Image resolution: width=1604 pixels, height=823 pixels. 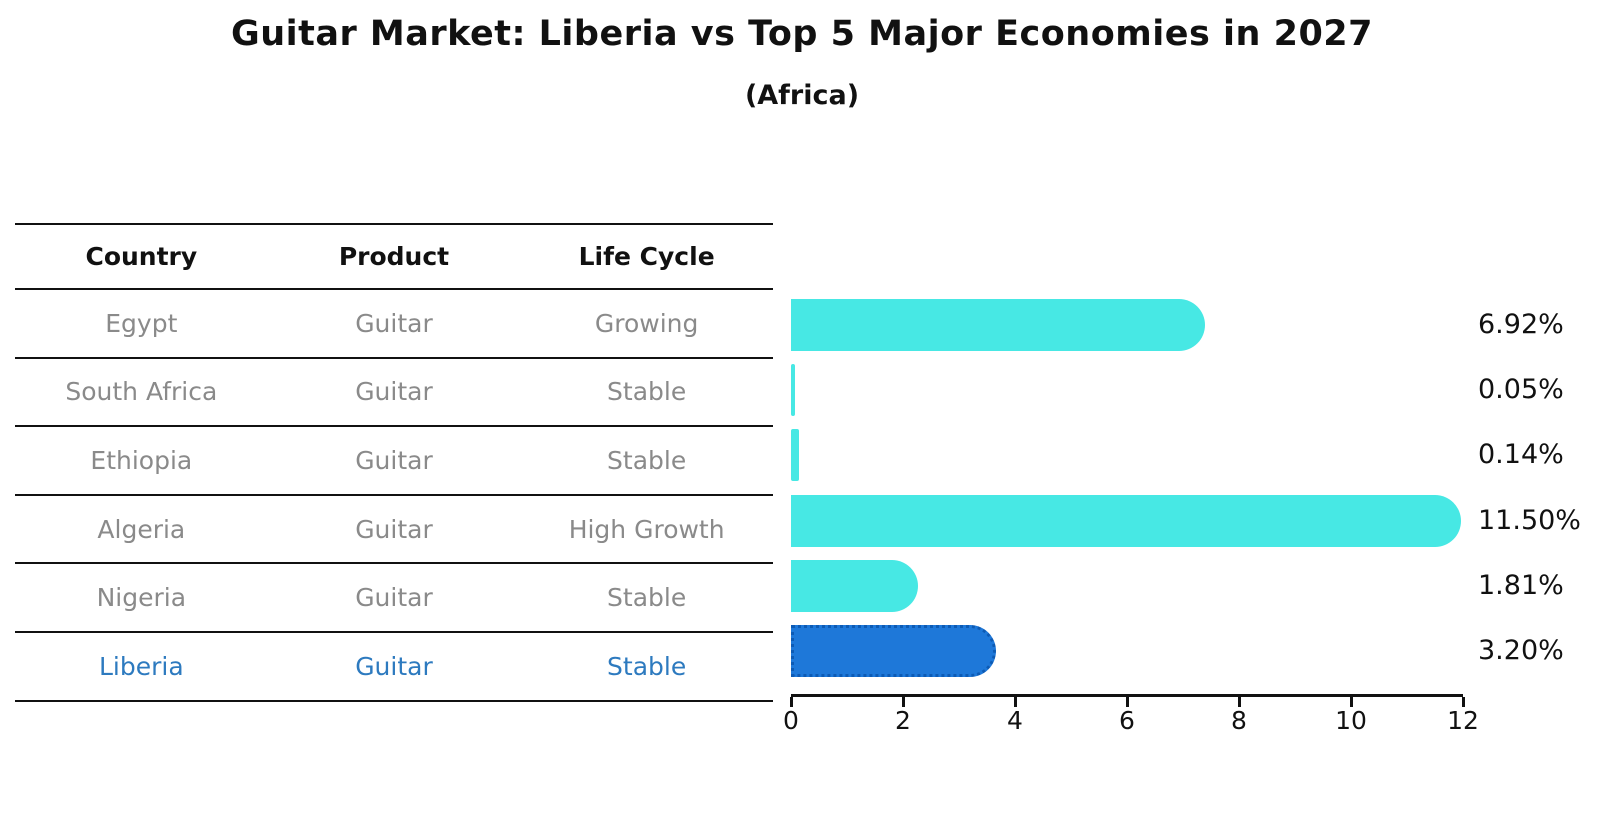 I want to click on x-tick-label: 4, so click(x=1015, y=720).